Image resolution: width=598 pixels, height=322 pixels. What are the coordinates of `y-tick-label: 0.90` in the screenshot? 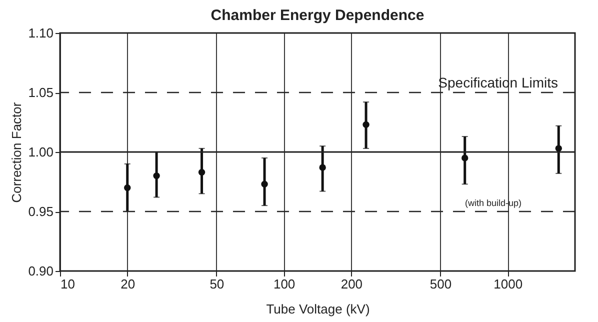 It's located at (41, 271).